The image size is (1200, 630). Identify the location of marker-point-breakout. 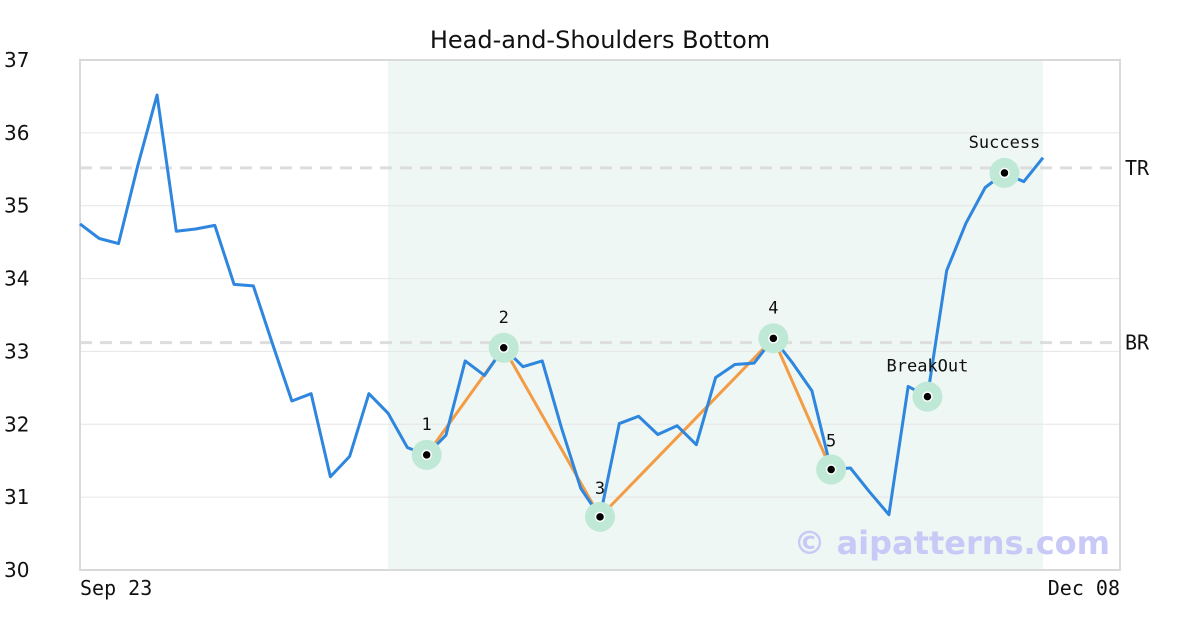
(927, 396).